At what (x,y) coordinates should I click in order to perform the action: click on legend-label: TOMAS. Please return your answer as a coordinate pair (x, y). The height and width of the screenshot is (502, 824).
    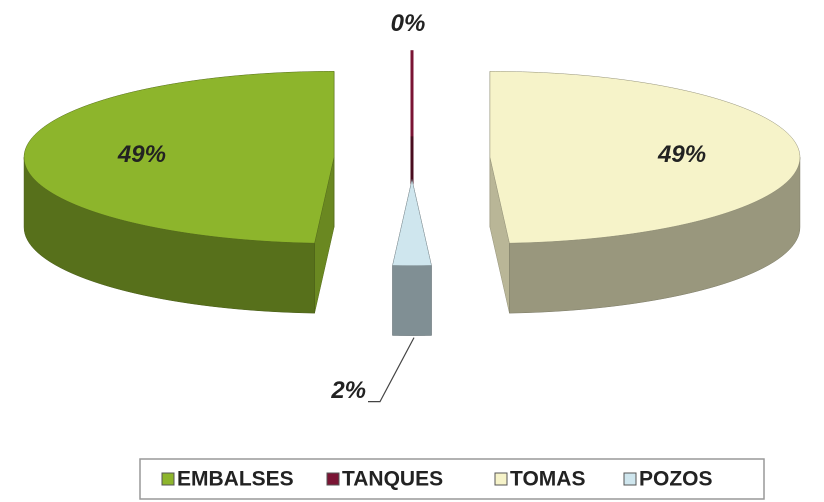
    Looking at the image, I should click on (547, 479).